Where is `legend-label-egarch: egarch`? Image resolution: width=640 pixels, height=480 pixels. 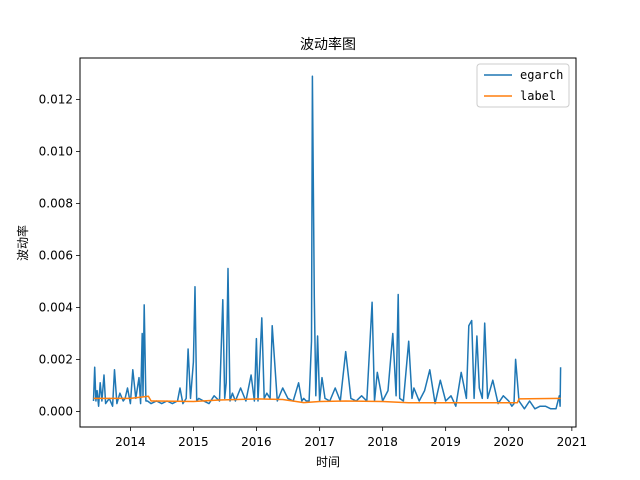
legend-label-egarch: egarch is located at coordinates (541, 75).